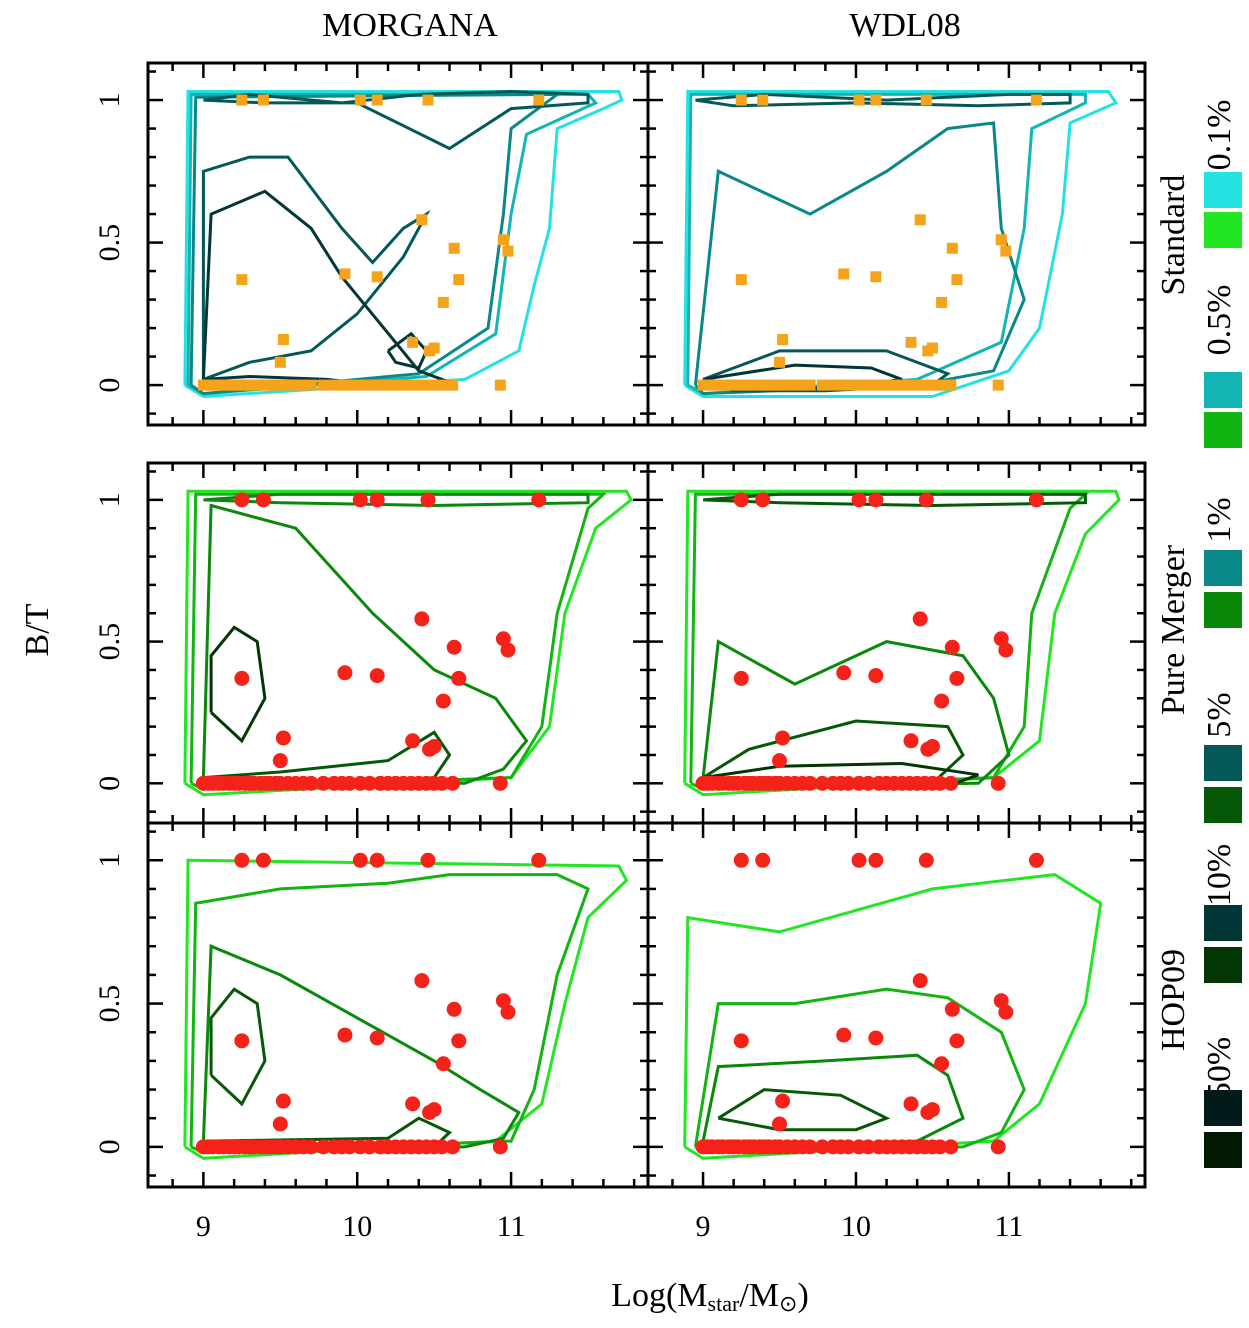 The image size is (1249, 1328). I want to click on legend-label: 5%, so click(1219, 714).